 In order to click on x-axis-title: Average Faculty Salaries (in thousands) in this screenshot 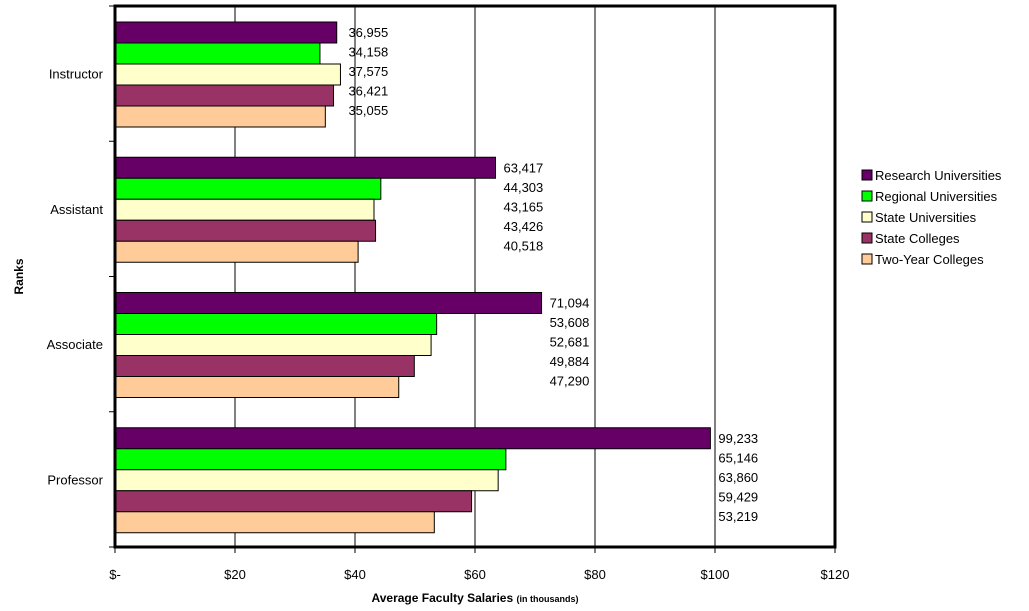, I will do `click(475, 598)`.